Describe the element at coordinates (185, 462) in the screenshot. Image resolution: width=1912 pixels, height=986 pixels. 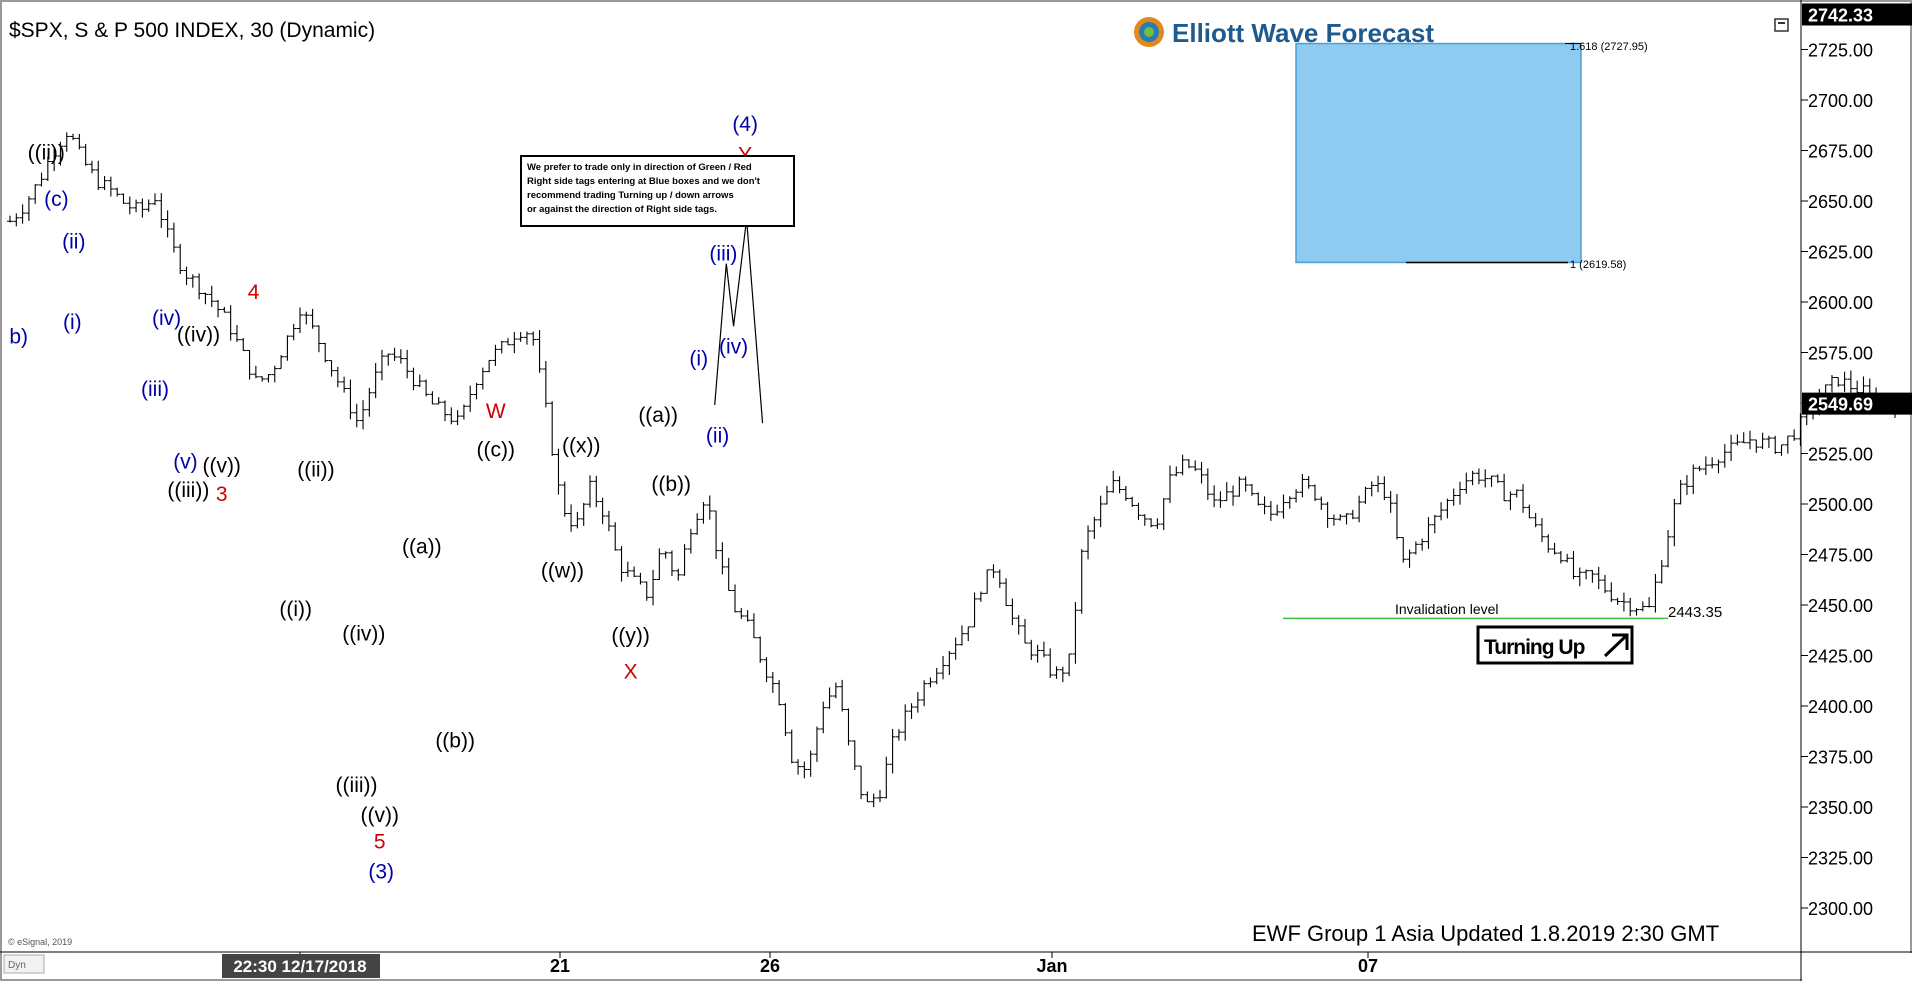
I see `wave-label: (v)` at that location.